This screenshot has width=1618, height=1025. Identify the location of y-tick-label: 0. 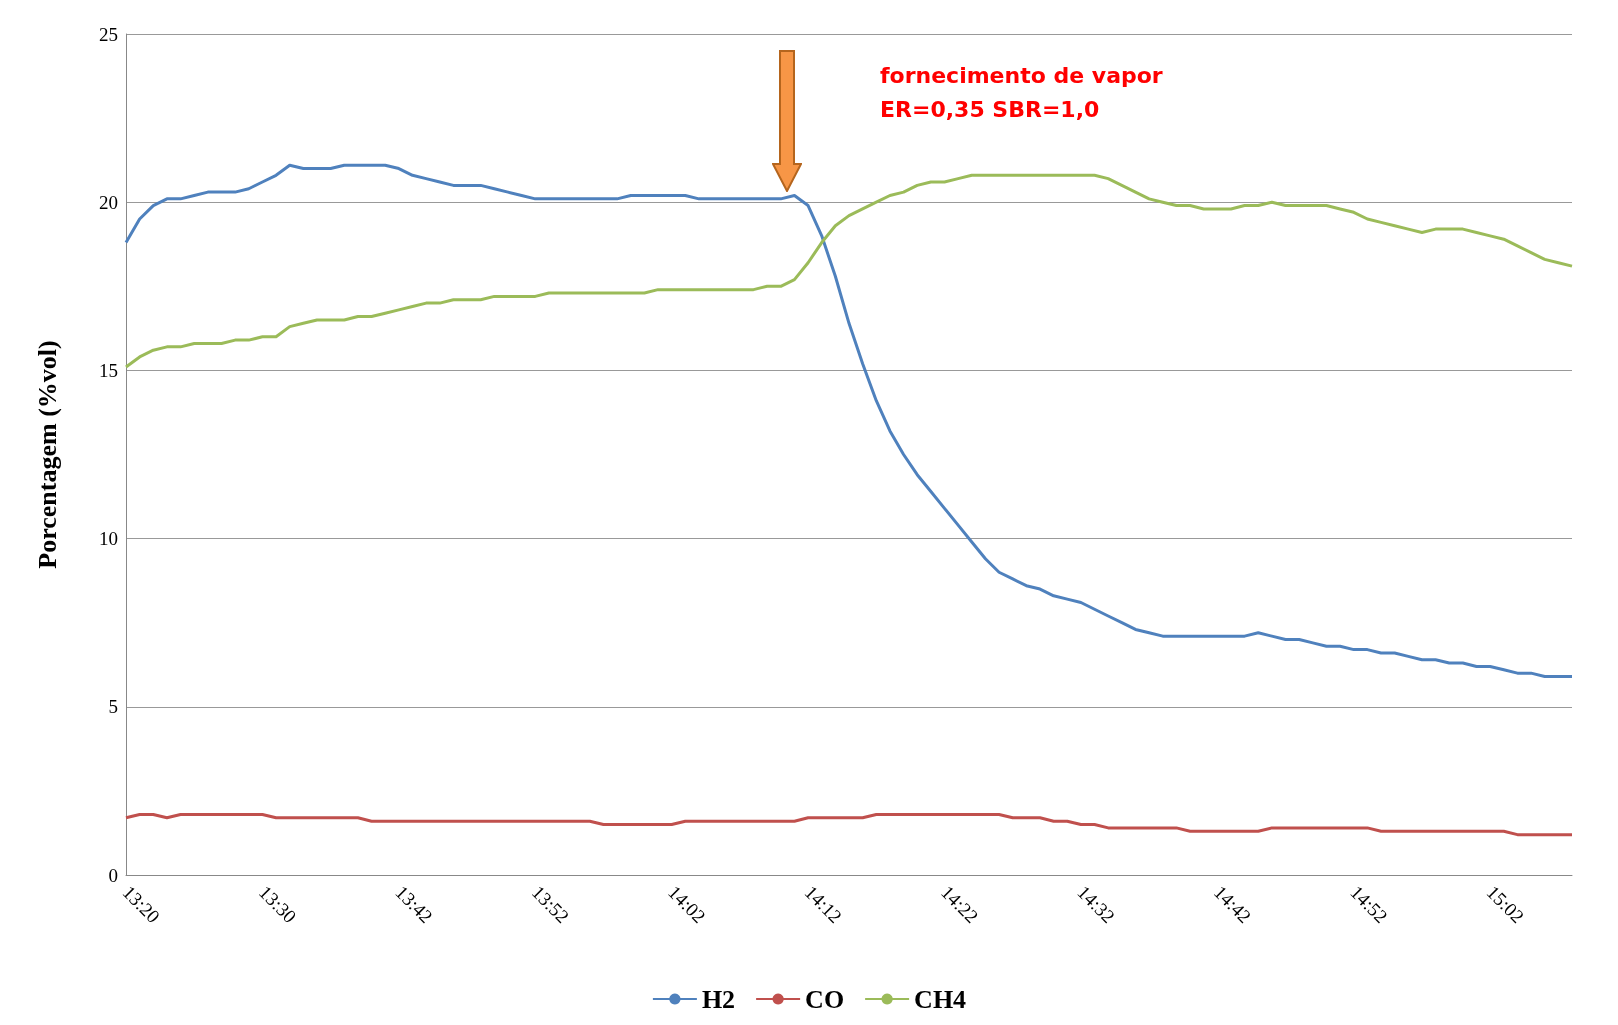
(113, 875).